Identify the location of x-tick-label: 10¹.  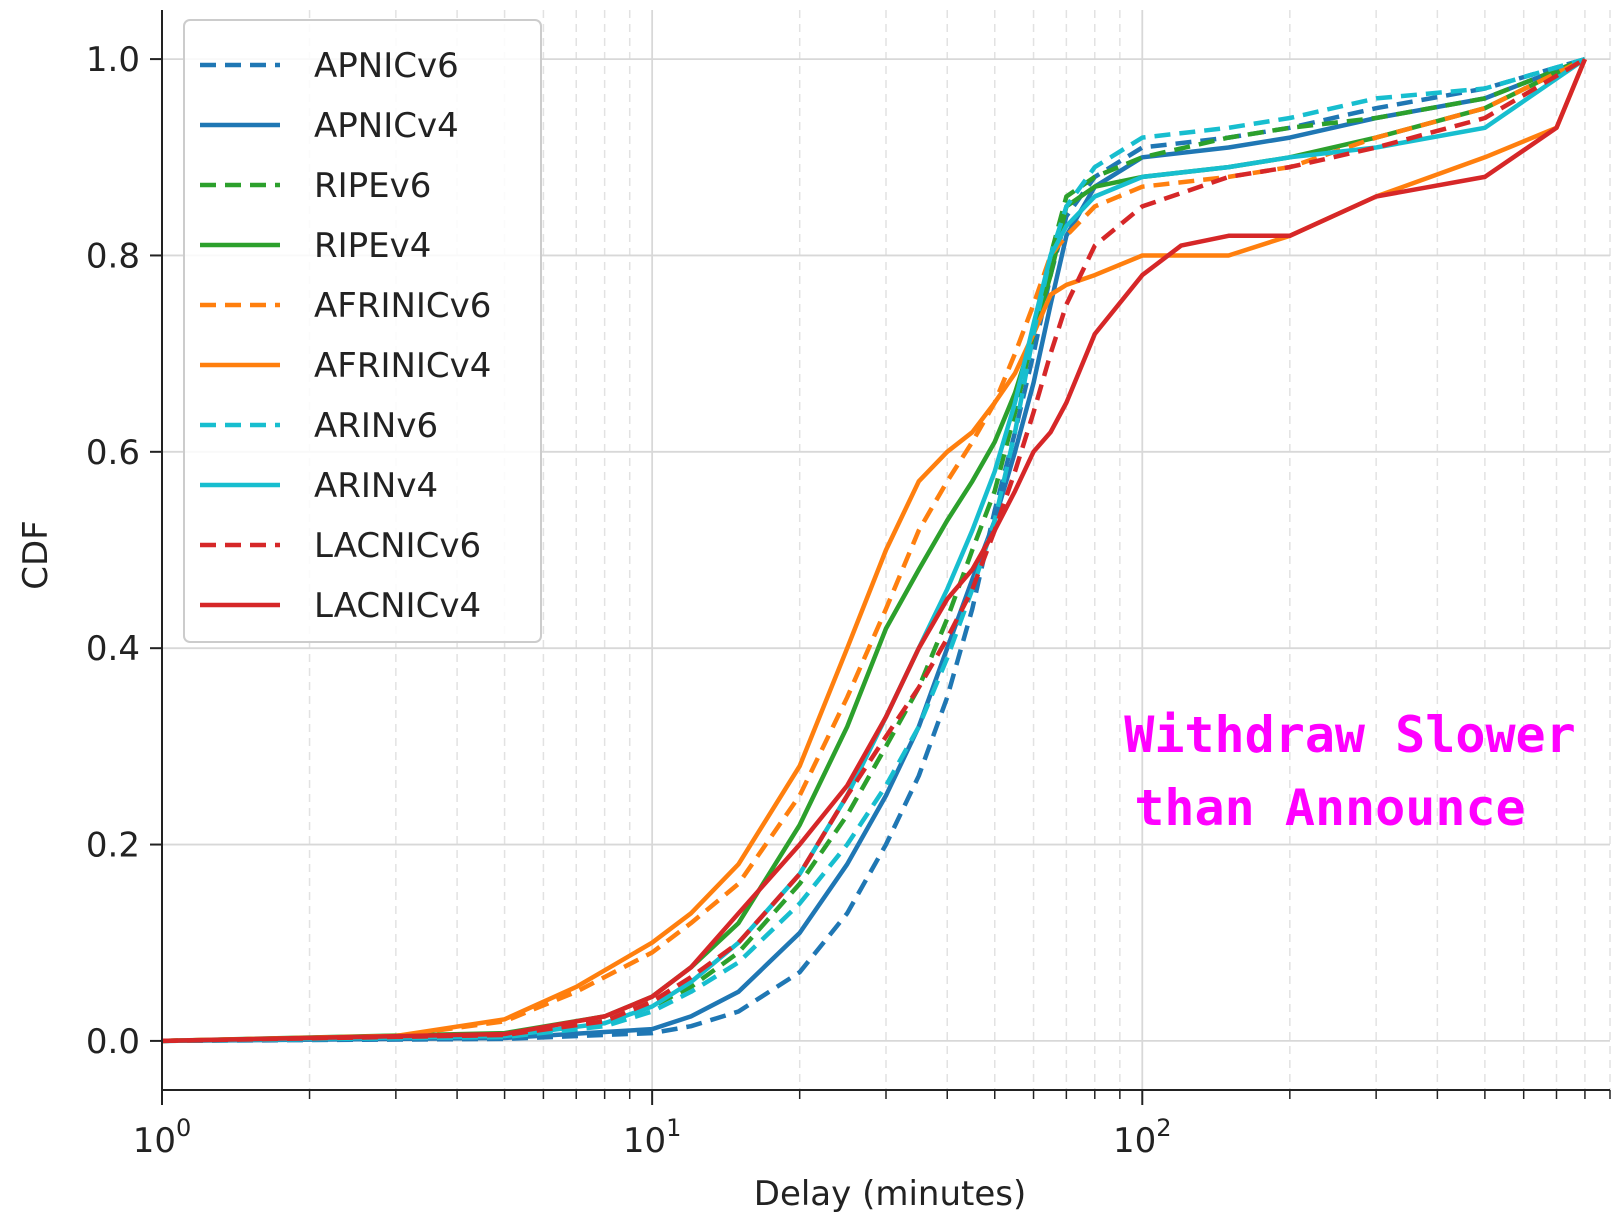
(652, 1137).